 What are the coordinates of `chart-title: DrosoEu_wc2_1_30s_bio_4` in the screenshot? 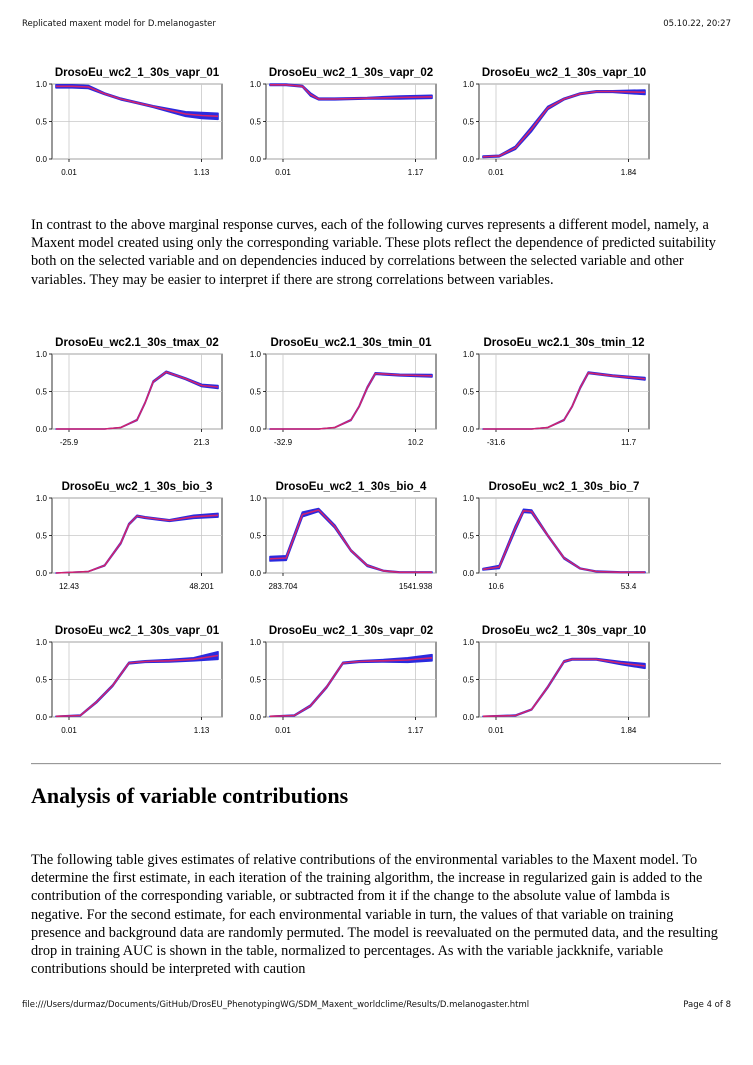 It's located at (351, 487).